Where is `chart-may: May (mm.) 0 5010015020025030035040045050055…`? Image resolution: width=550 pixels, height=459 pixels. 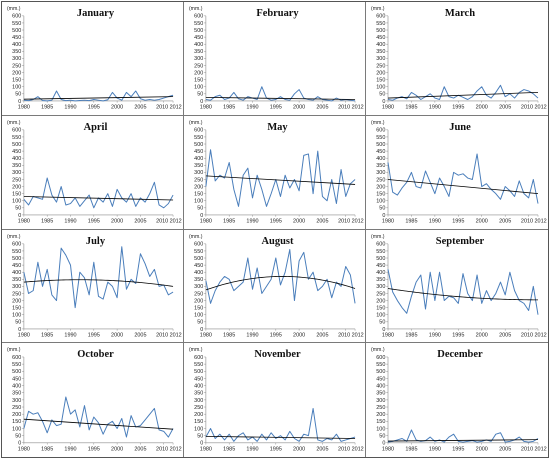 chart-may: May (mm.) 0 5010015020025030035040045050055… is located at coordinates (276, 172).